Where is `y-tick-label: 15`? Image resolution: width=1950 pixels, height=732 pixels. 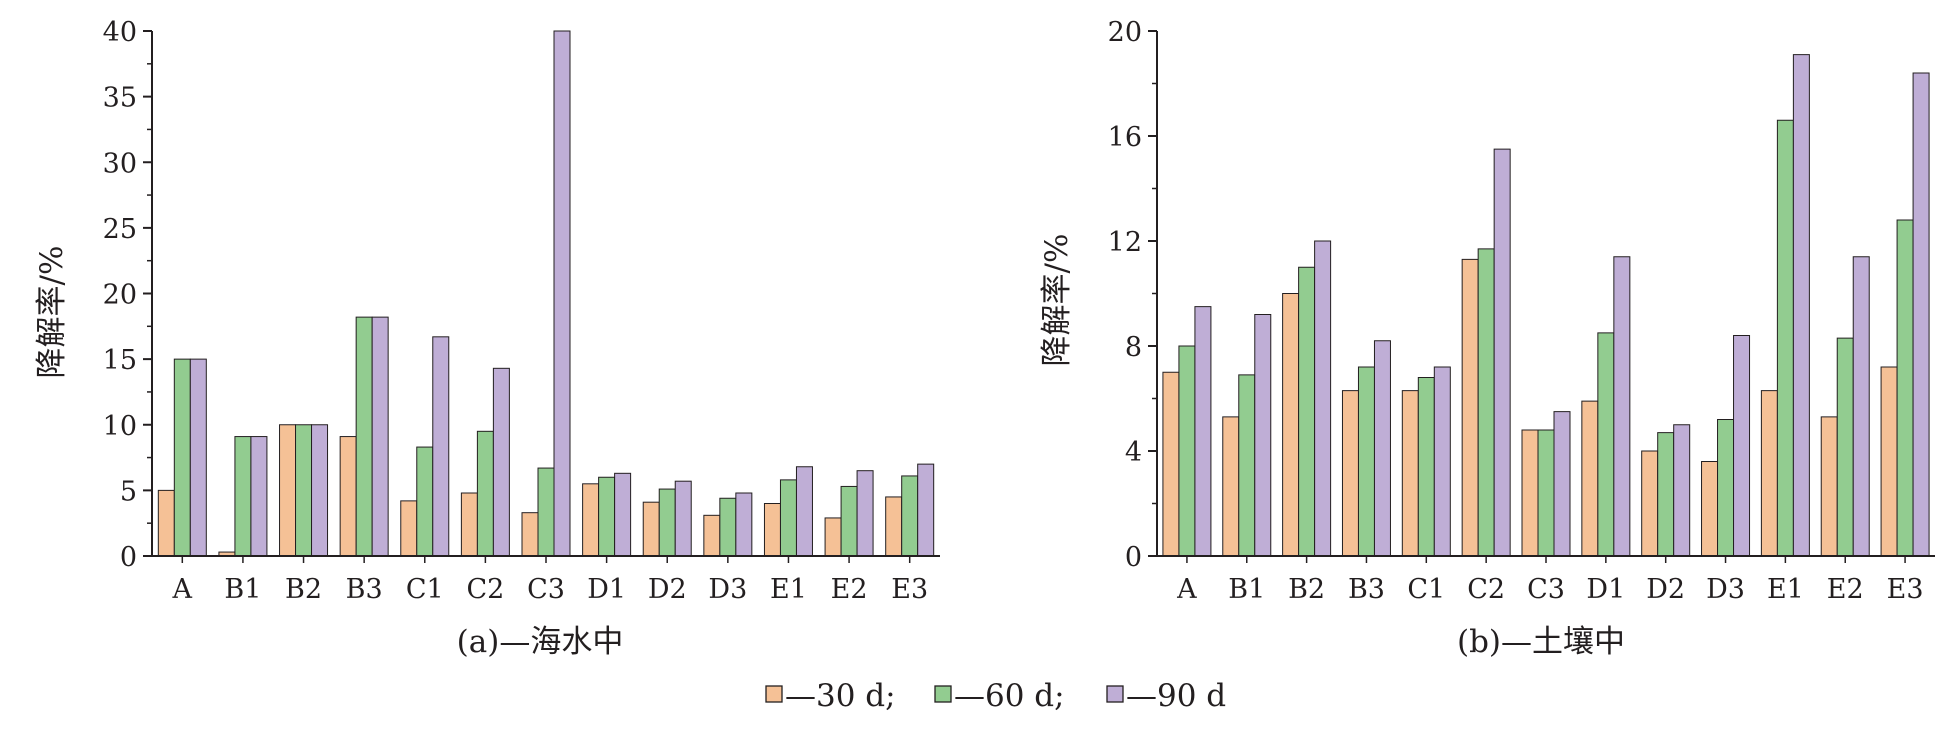 y-tick-label: 15 is located at coordinates (120, 360).